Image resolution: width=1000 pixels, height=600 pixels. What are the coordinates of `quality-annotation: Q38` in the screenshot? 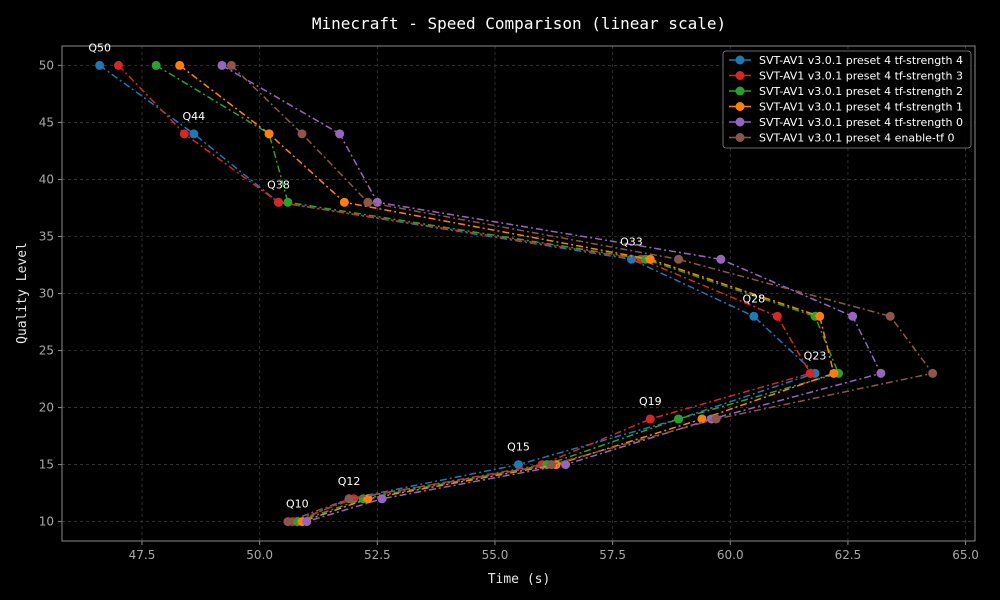 It's located at (278, 184).